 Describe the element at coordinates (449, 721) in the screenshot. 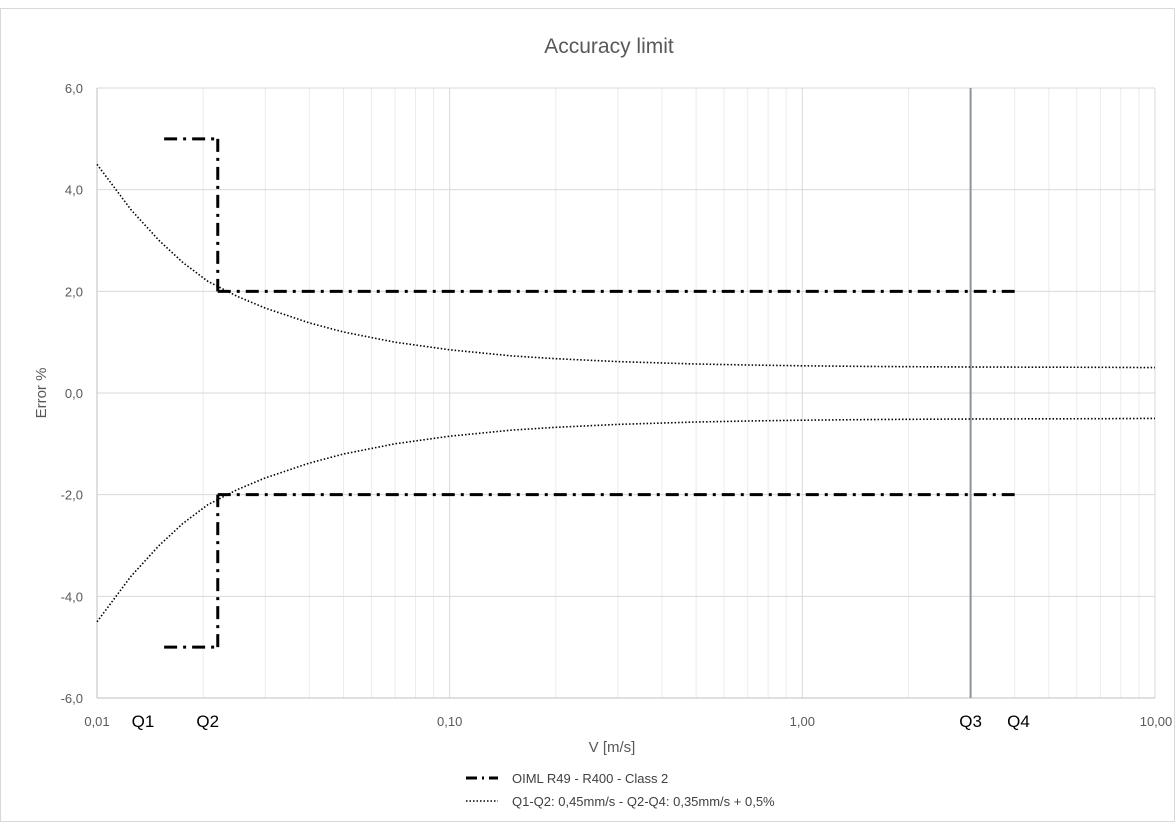

I see `x-tick-label: 0,10` at that location.